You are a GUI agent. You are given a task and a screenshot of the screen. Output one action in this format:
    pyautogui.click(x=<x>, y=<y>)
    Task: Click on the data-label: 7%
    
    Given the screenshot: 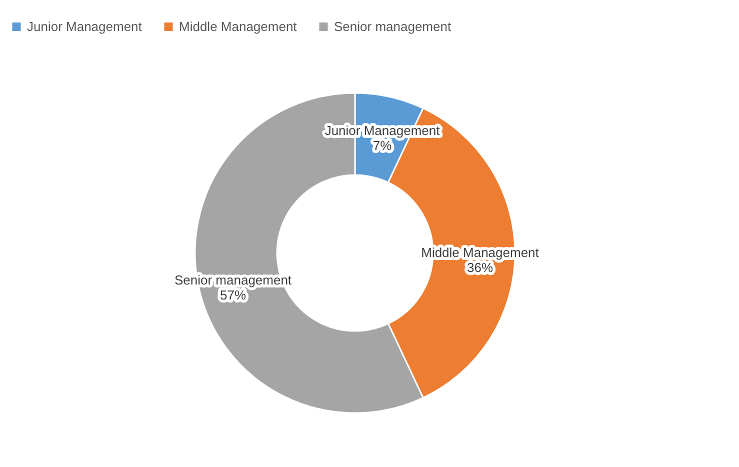 What is the action you would take?
    pyautogui.click(x=382, y=146)
    